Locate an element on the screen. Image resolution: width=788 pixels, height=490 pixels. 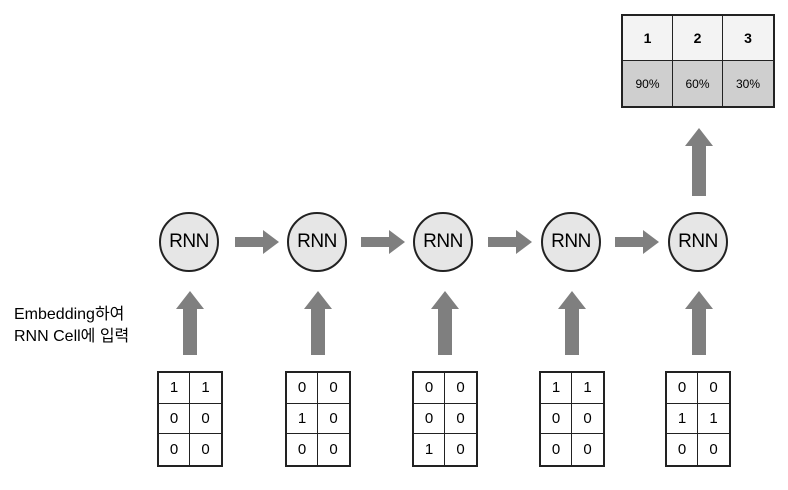
input-grid-3: 0 0 0 0 1 0 is located at coordinates (445, 419).